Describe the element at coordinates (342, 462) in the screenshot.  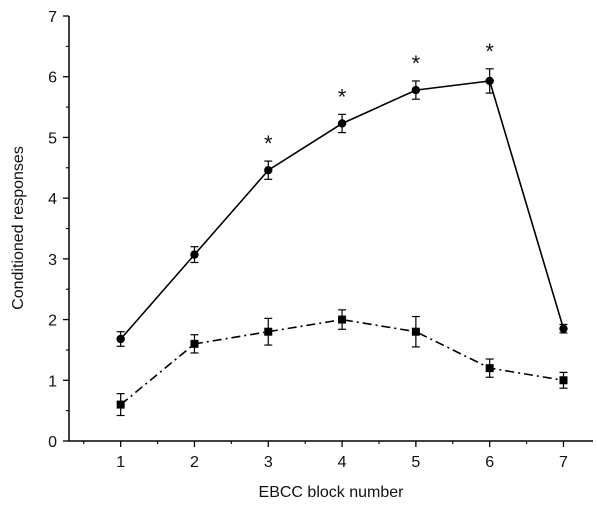
I see `x-tick-label: 4` at that location.